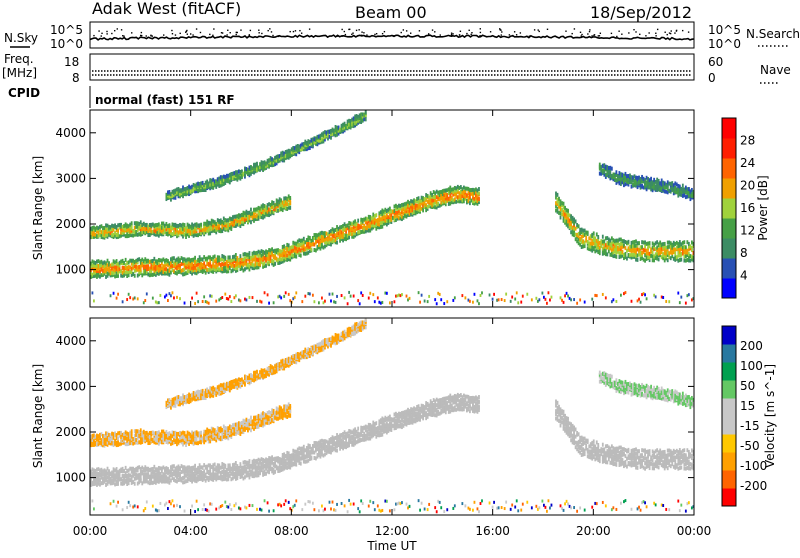 The height and width of the screenshot is (558, 800). What do you see at coordinates (70, 224) in the screenshot?
I see `y-tick-label: 2000` at bounding box center [70, 224].